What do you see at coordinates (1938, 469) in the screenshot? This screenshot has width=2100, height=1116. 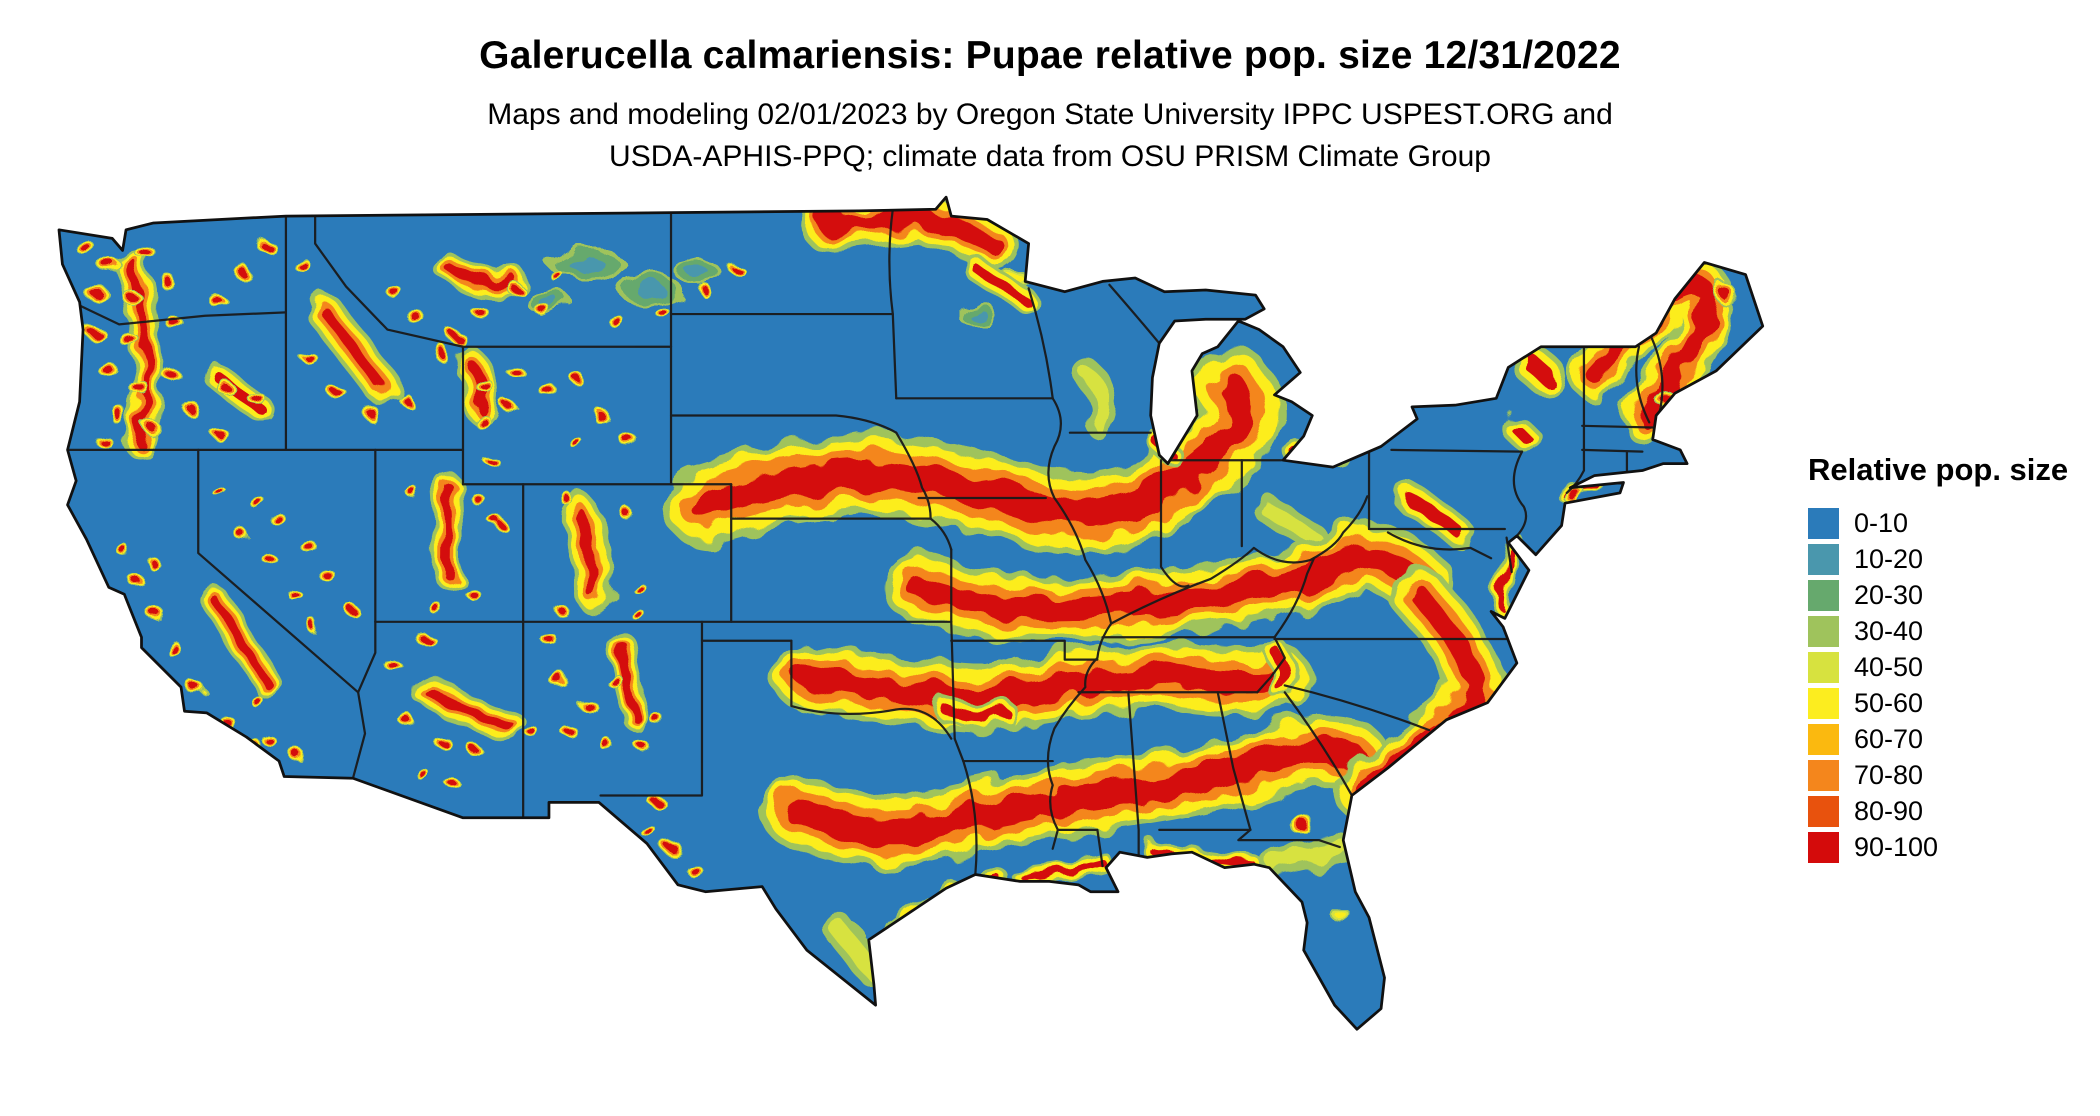 I see `legend-title: Relative pop. size` at bounding box center [1938, 469].